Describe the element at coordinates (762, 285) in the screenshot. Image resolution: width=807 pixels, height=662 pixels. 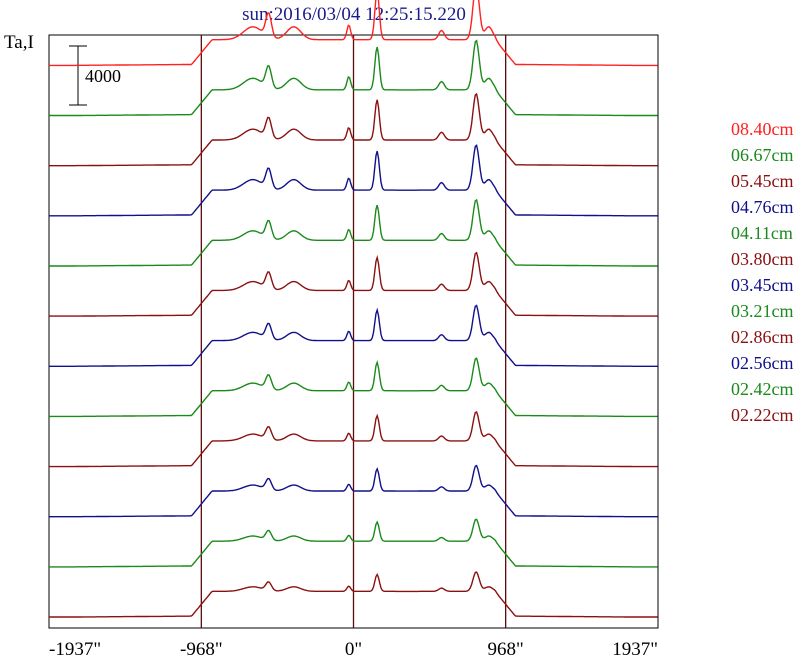
I see `legend-entry: 03.45cm` at that location.